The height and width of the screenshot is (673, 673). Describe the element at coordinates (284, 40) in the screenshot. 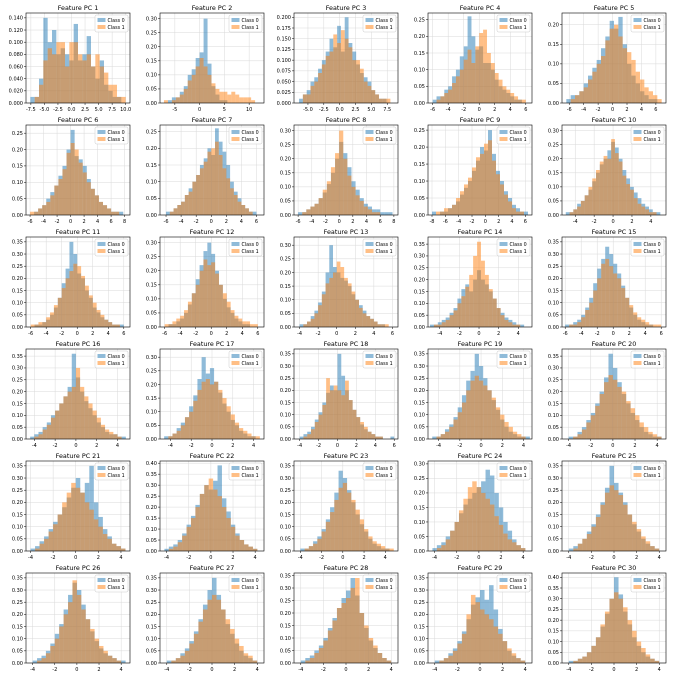

I see `y-tick-label: 0.150` at that location.